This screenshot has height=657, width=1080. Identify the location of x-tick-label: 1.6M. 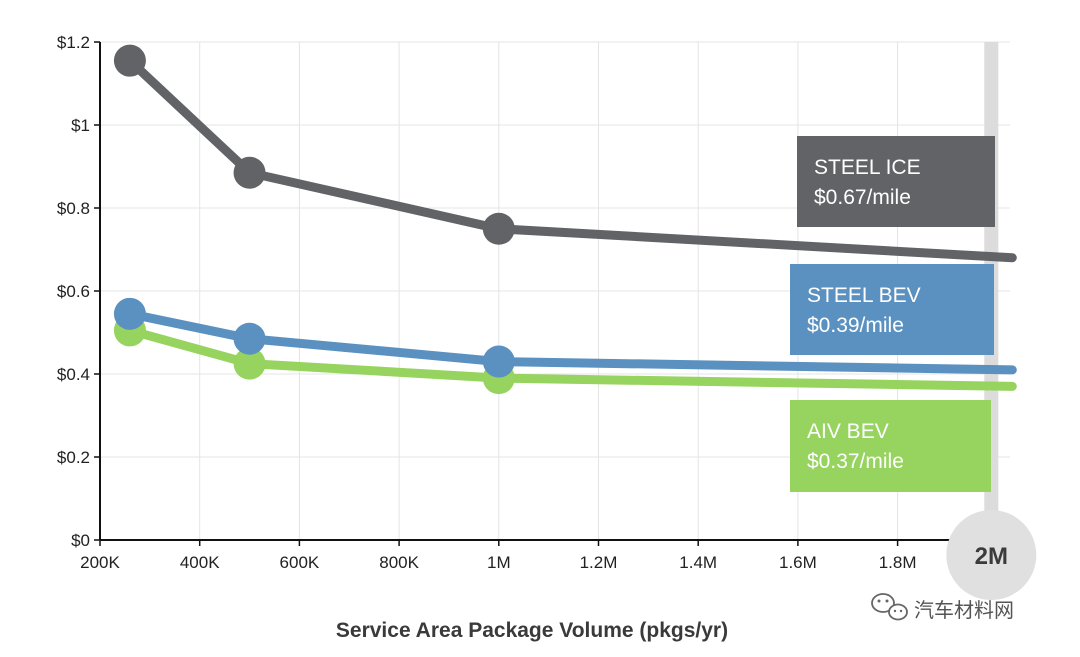
(798, 562).